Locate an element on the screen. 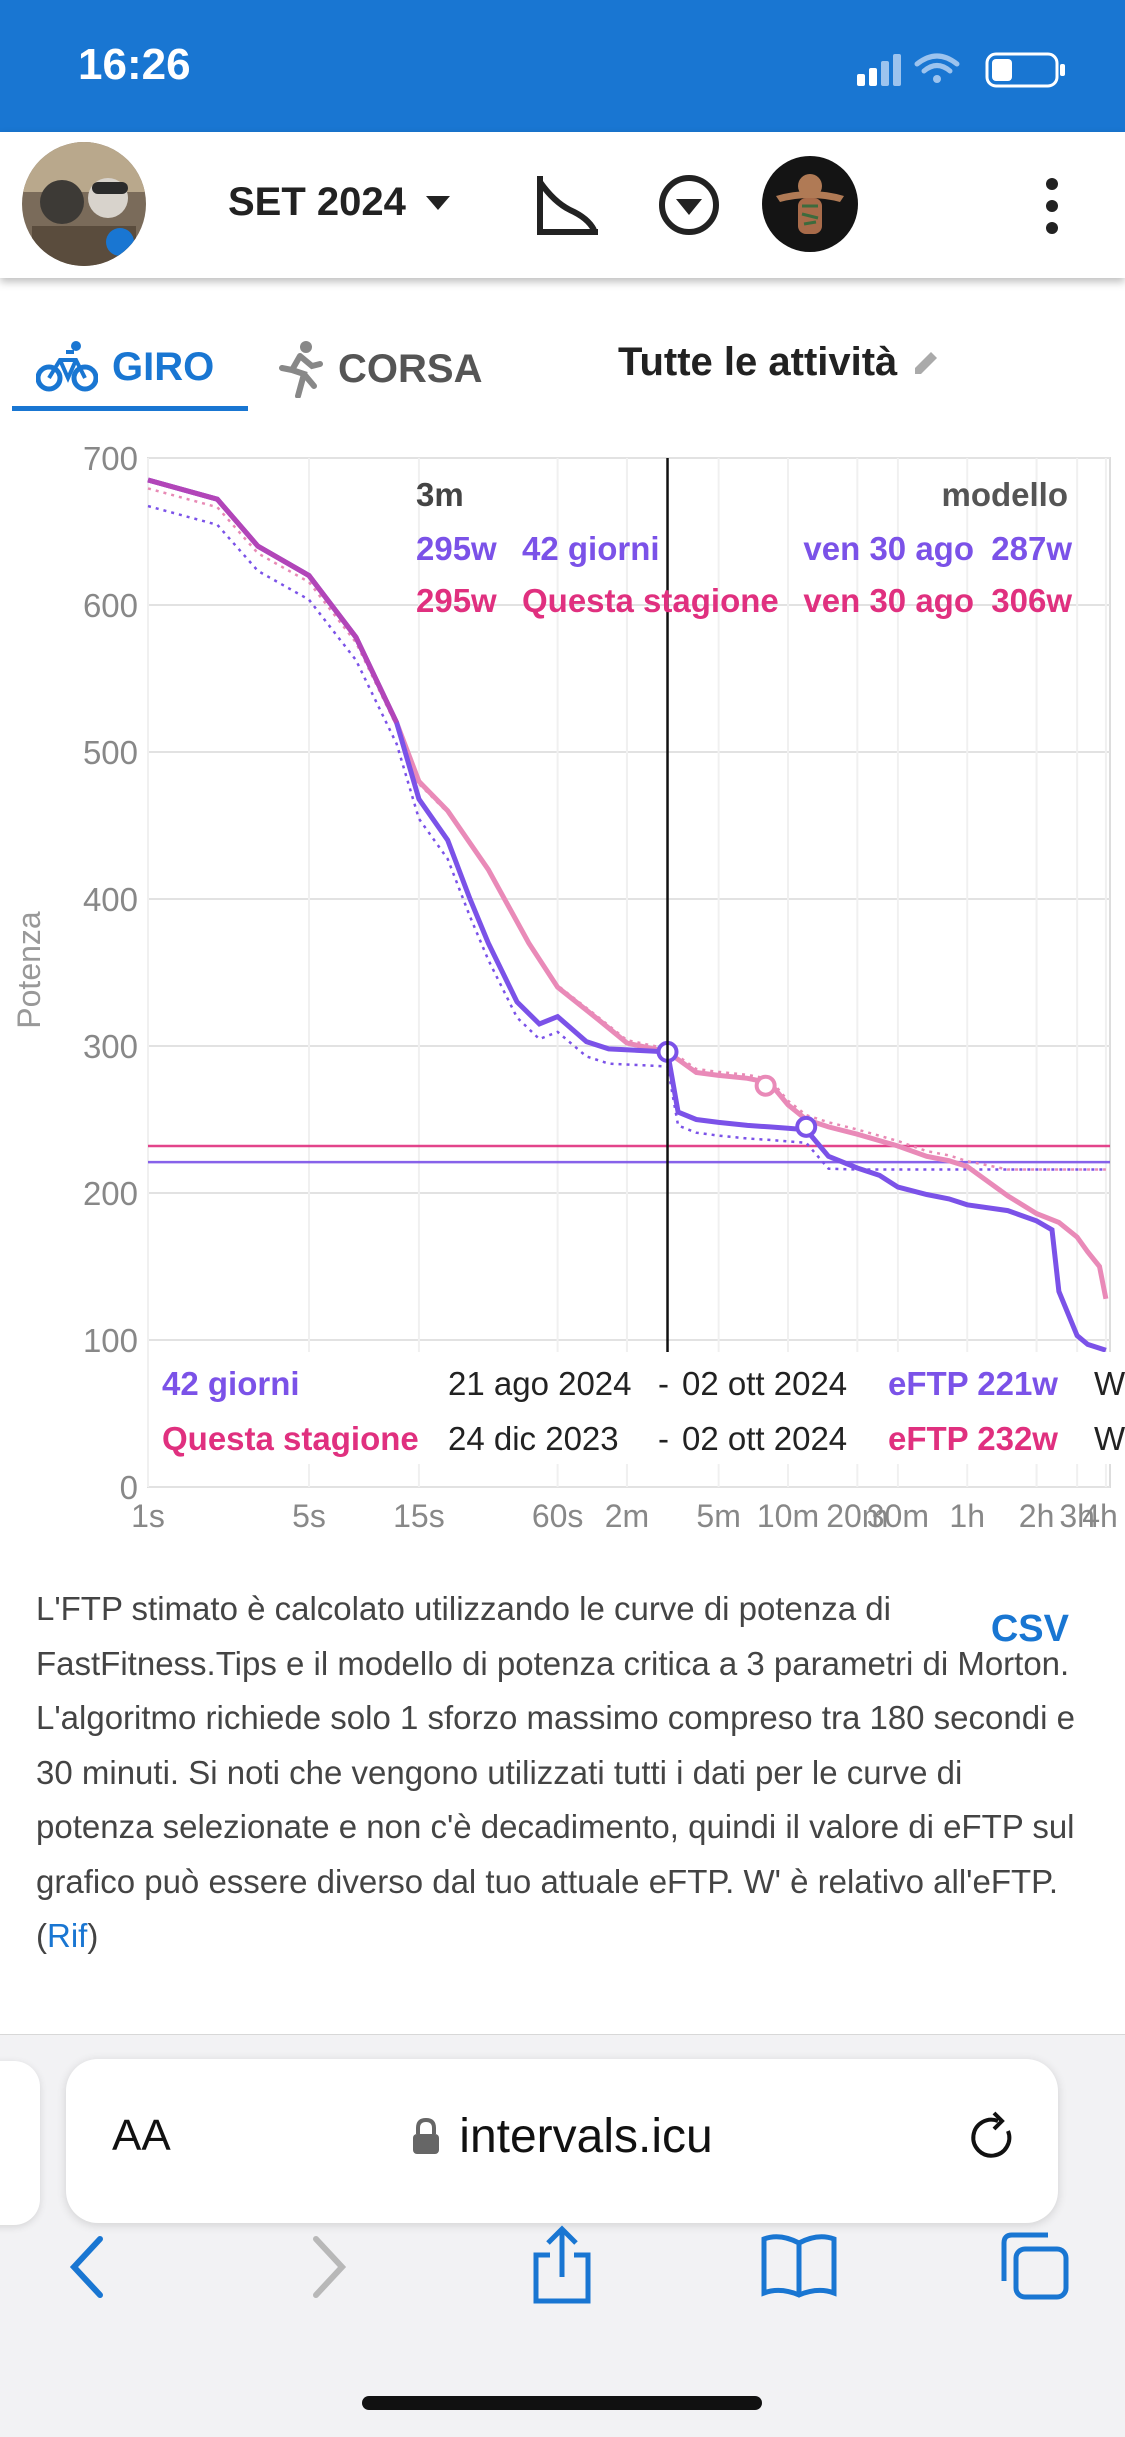 The width and height of the screenshot is (1125, 2437). legend-season-eftp: eFTP 232w is located at coordinates (973, 1438).